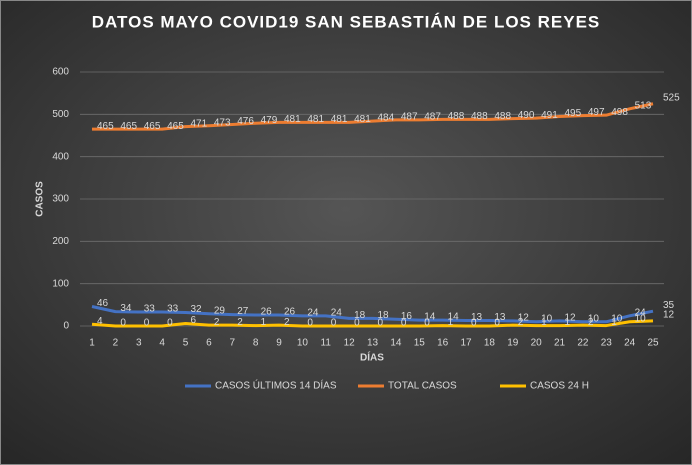  Describe the element at coordinates (407, 316) in the screenshot. I see `data-label: 16` at that location.